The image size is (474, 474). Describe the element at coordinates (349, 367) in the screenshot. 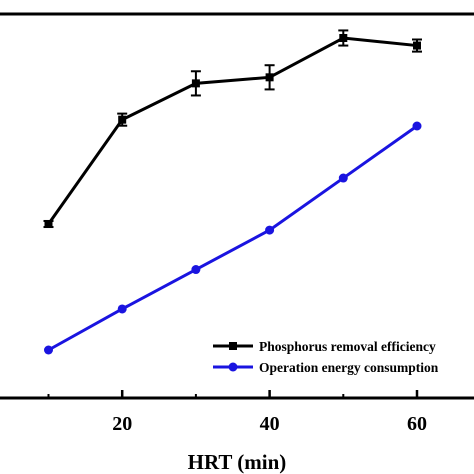

I see `legend-label: Operation energy consumption` at that location.